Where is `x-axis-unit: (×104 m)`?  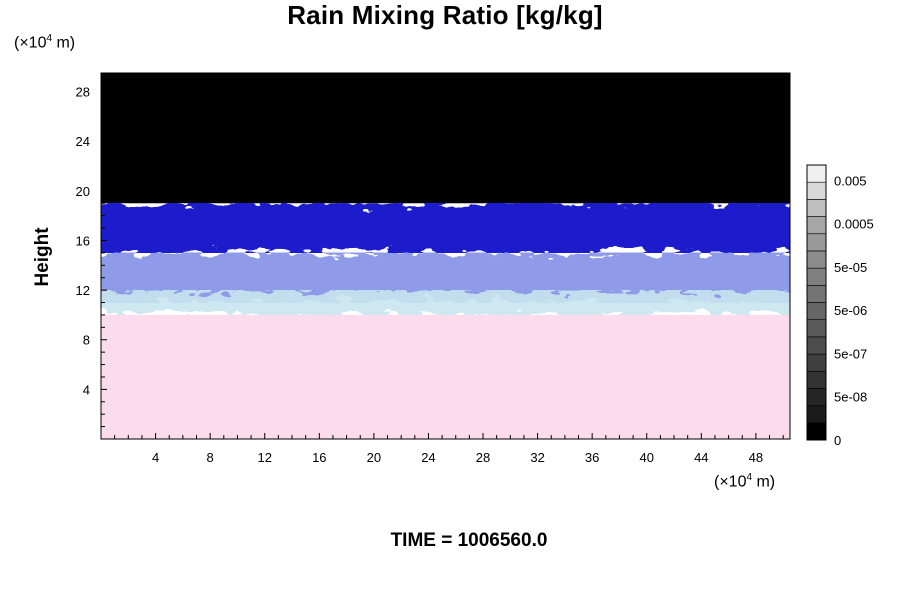 x-axis-unit: (×104 m) is located at coordinates (744, 481).